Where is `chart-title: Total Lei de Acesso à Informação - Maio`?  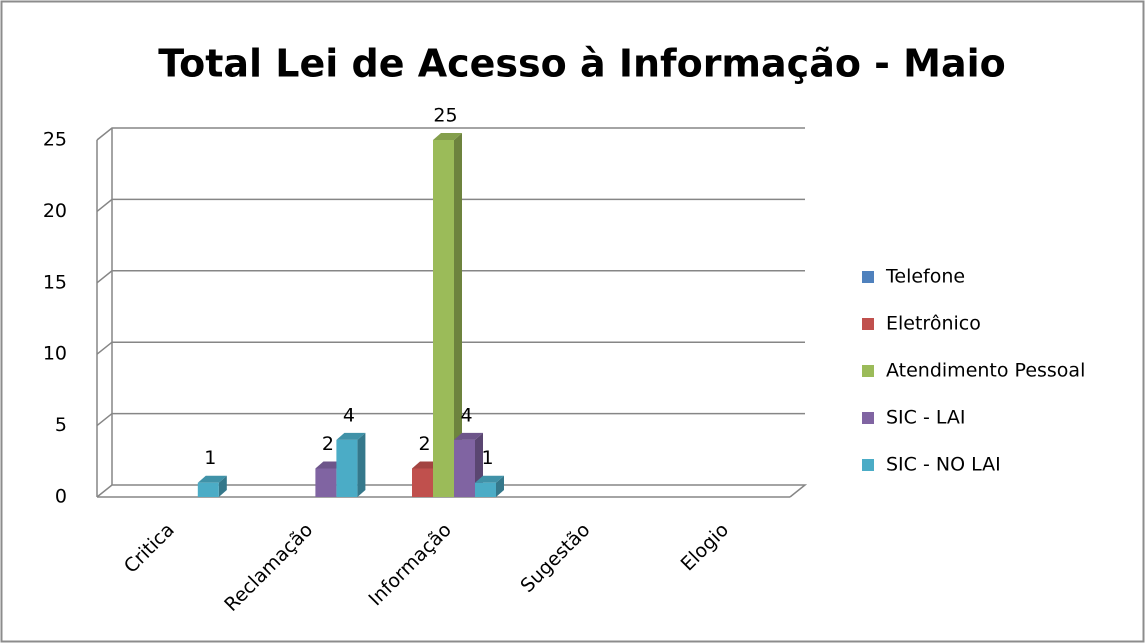
chart-title: Total Lei de Acesso à Informação - Maio is located at coordinates (582, 64).